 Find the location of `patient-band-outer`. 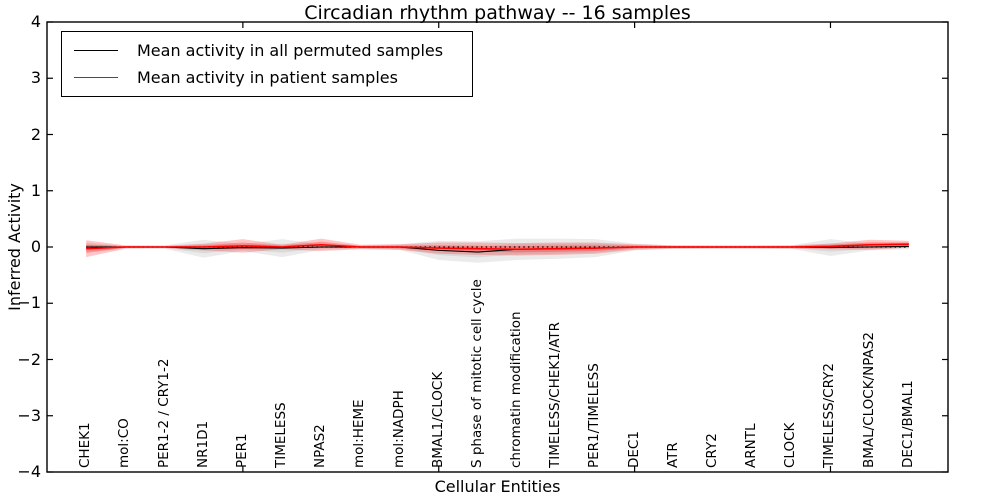

patient-band-outer is located at coordinates (497, 248).